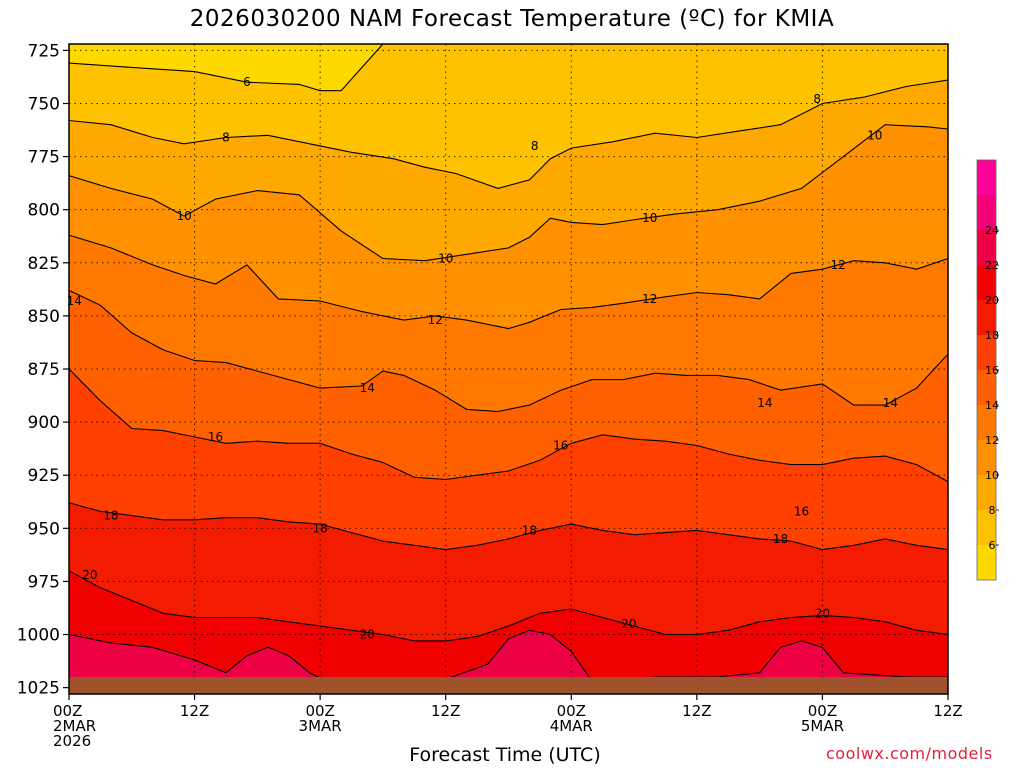 The height and width of the screenshot is (768, 1024). I want to click on contour-label-6: 6, so click(247, 82).